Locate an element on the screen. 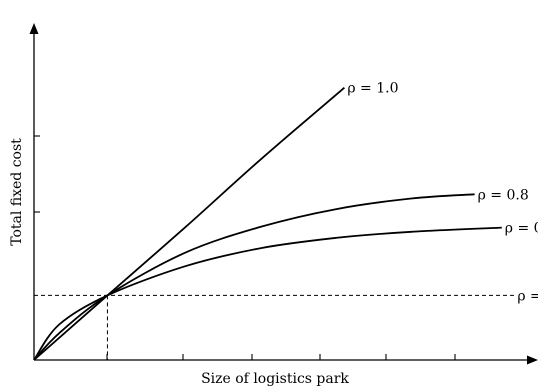 This screenshot has height=388, width=538. y-axis-arrow is located at coordinates (34, 28).